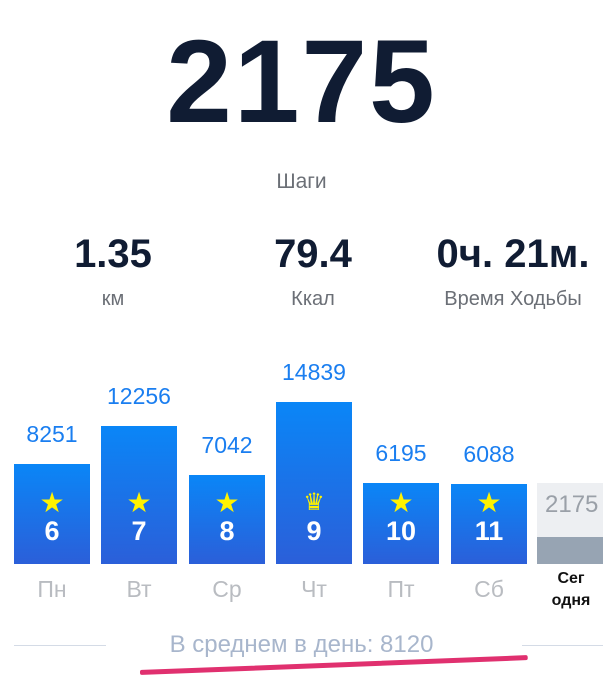  I want to click on steps-label: Шаги, so click(301, 181).